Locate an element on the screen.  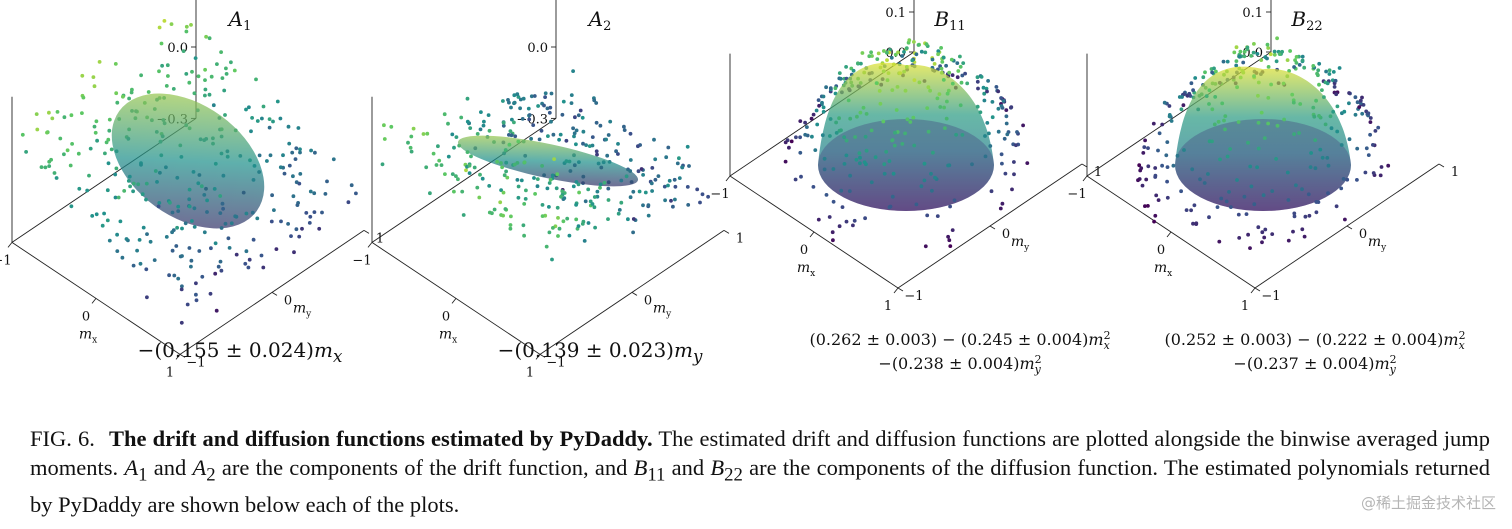
x-tick-label: −1 is located at coordinates (6, 260).